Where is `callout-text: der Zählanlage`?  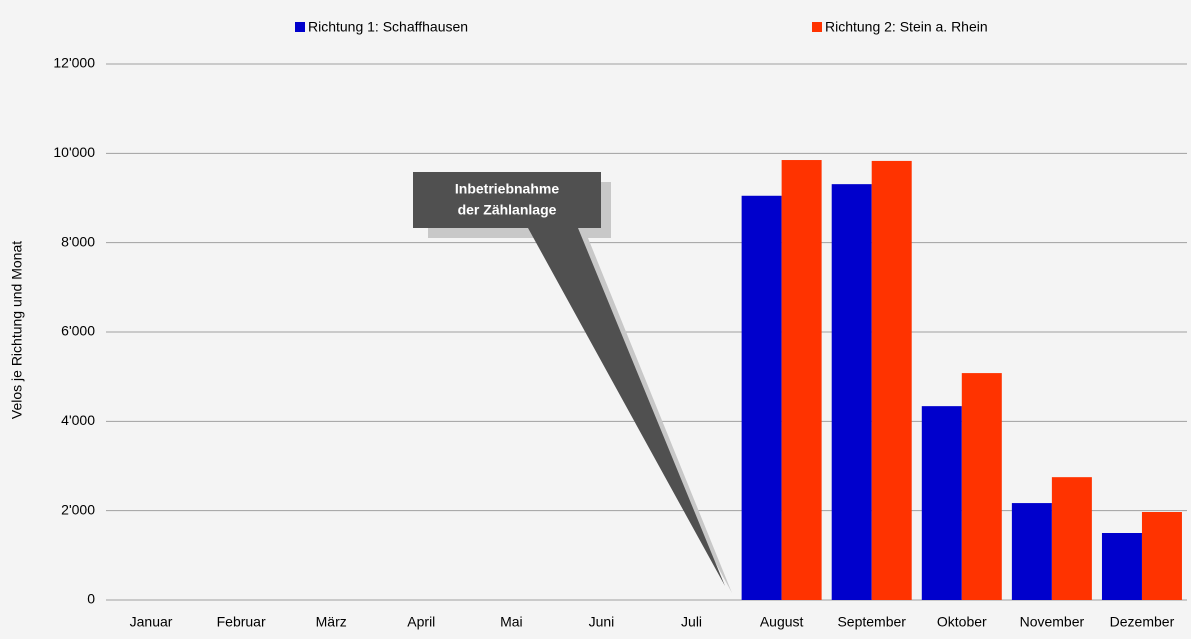 callout-text: der Zählanlage is located at coordinates (507, 210).